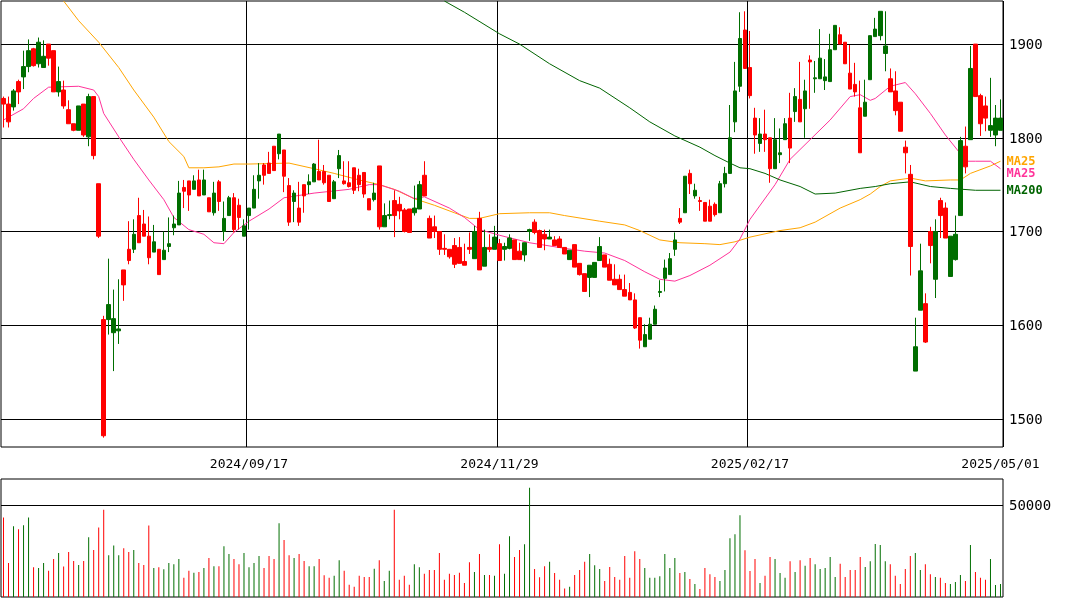 The width and height of the screenshot is (1065, 600). I want to click on x-tick-label: 2025/05/01, so click(1000, 463).